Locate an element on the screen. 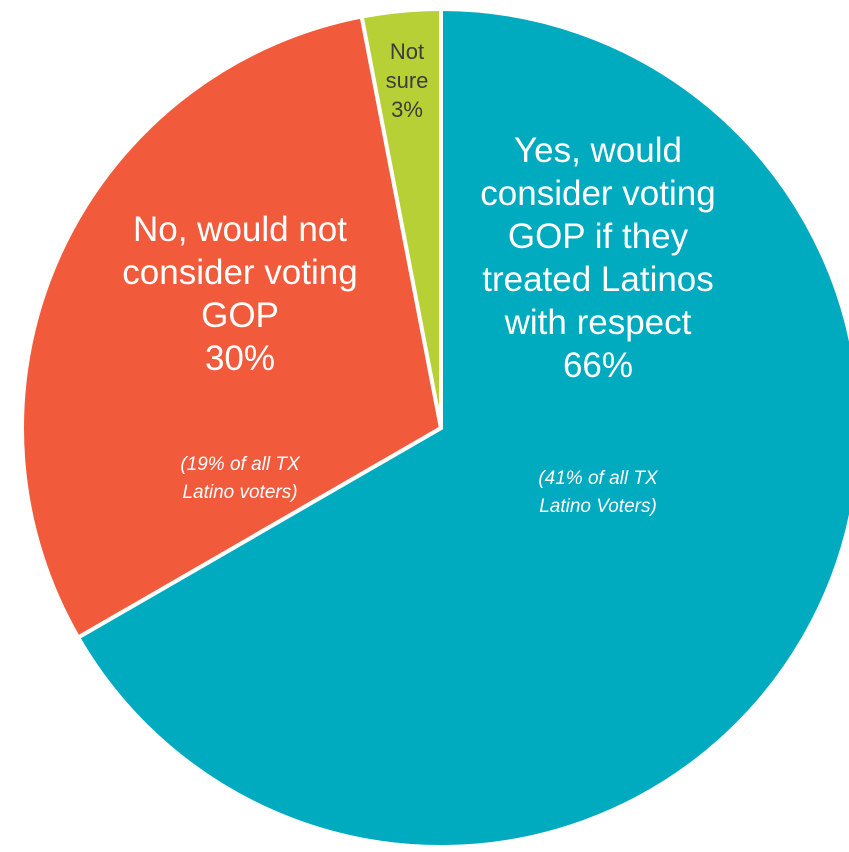 The height and width of the screenshot is (852, 849). slice-label-line: No, would not is located at coordinates (240, 229).